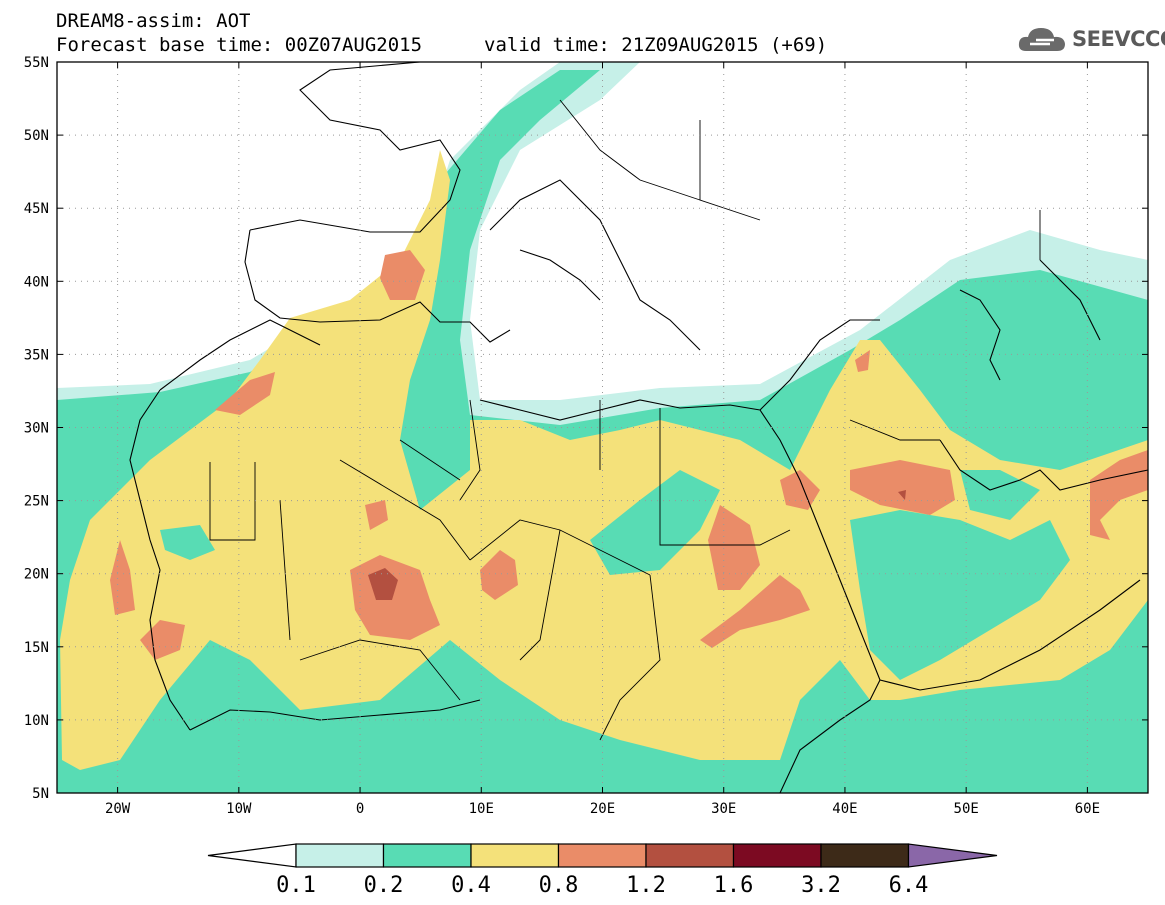 The image size is (1165, 905). I want to click on colorbar-label: 3.2, so click(821, 885).